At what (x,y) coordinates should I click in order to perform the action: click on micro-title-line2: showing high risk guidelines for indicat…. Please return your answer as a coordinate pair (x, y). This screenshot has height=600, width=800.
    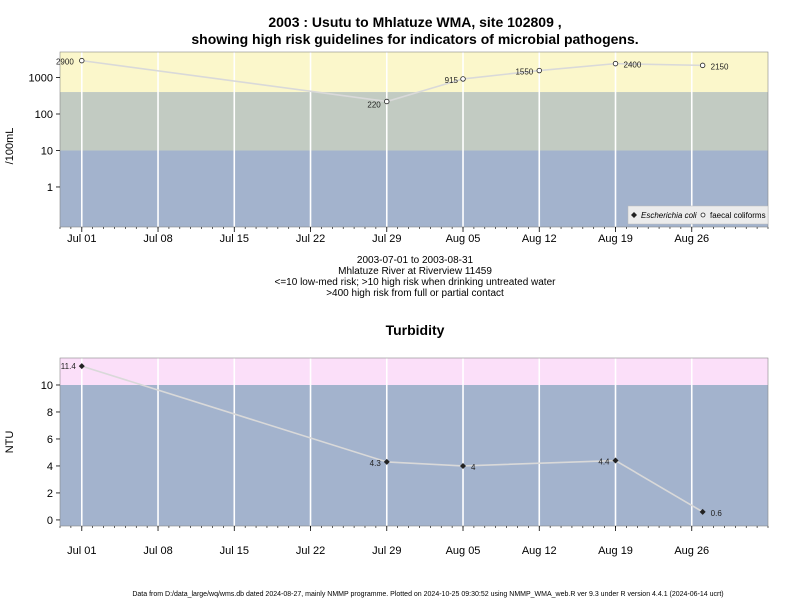
    Looking at the image, I should click on (414, 39).